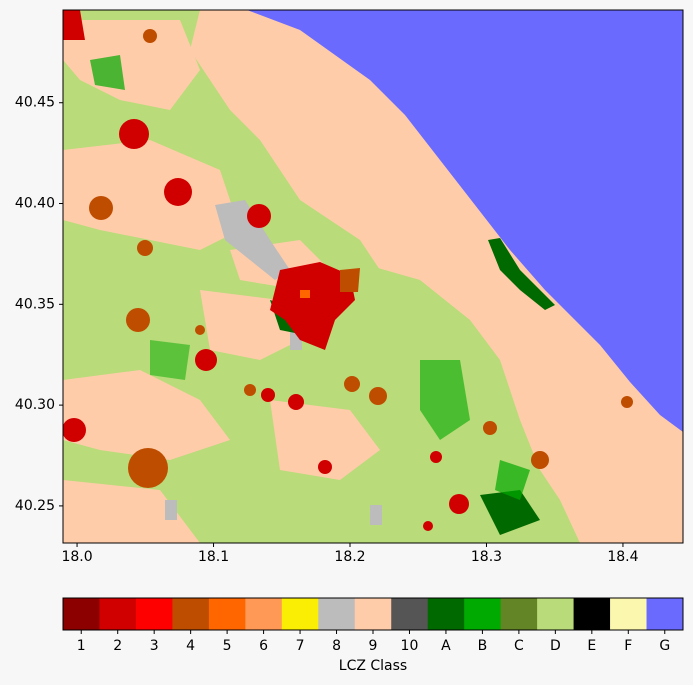 The image size is (693, 685). What do you see at coordinates (117, 646) in the screenshot?
I see `colorbar-tick-label: 2` at bounding box center [117, 646].